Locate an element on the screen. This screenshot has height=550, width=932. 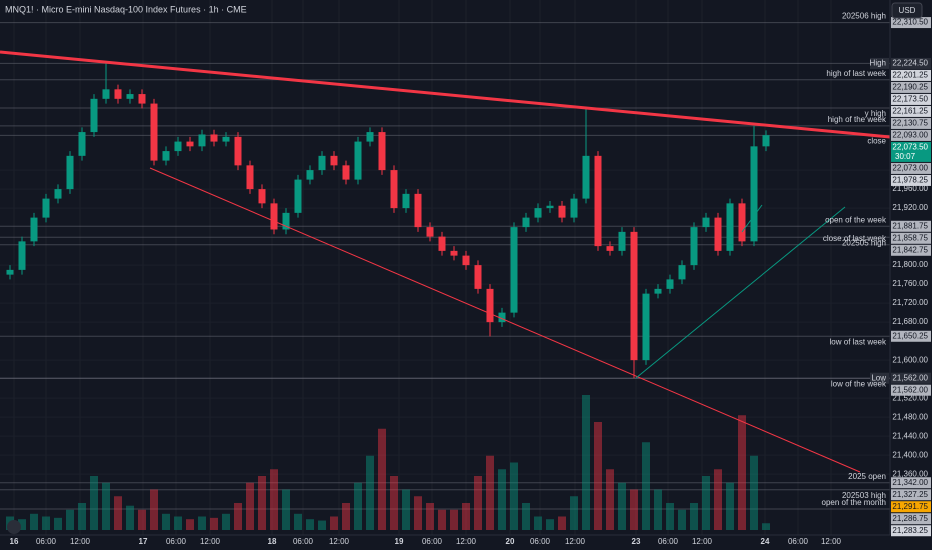
price-box-label: 22,173.50 is located at coordinates (910, 99).